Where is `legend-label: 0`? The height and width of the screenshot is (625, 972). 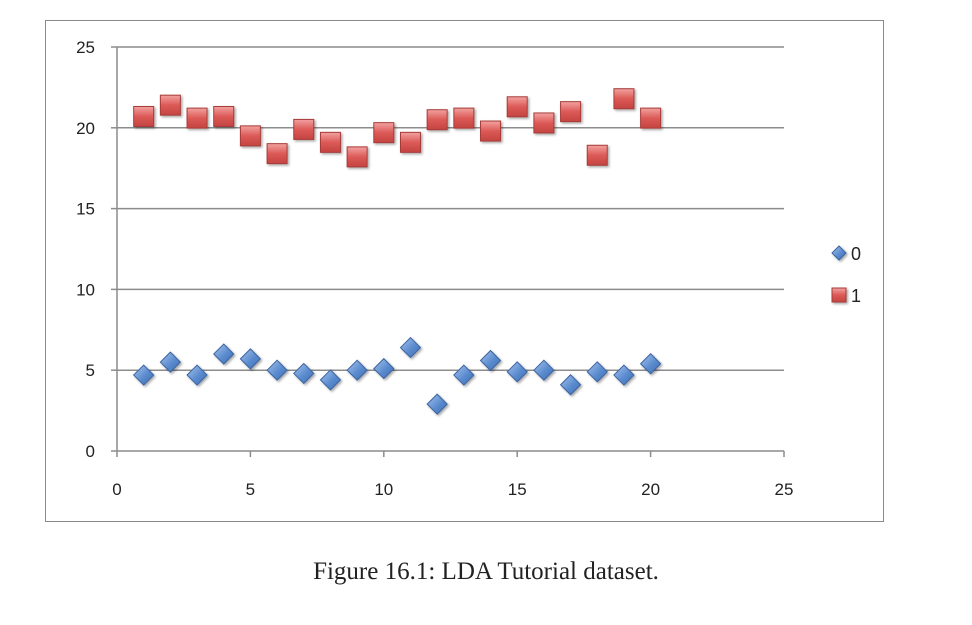
legend-label: 0 is located at coordinates (856, 254).